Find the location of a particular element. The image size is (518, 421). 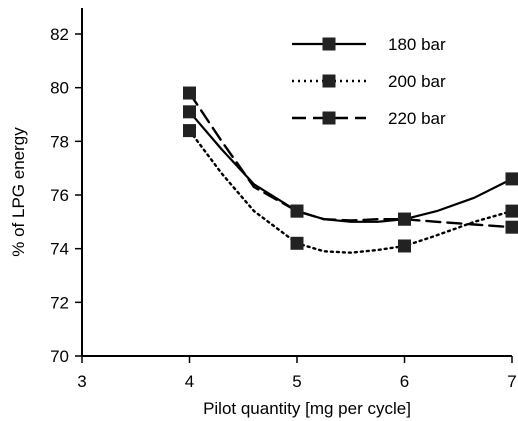

y-tick-label: 72 is located at coordinates (59, 302).